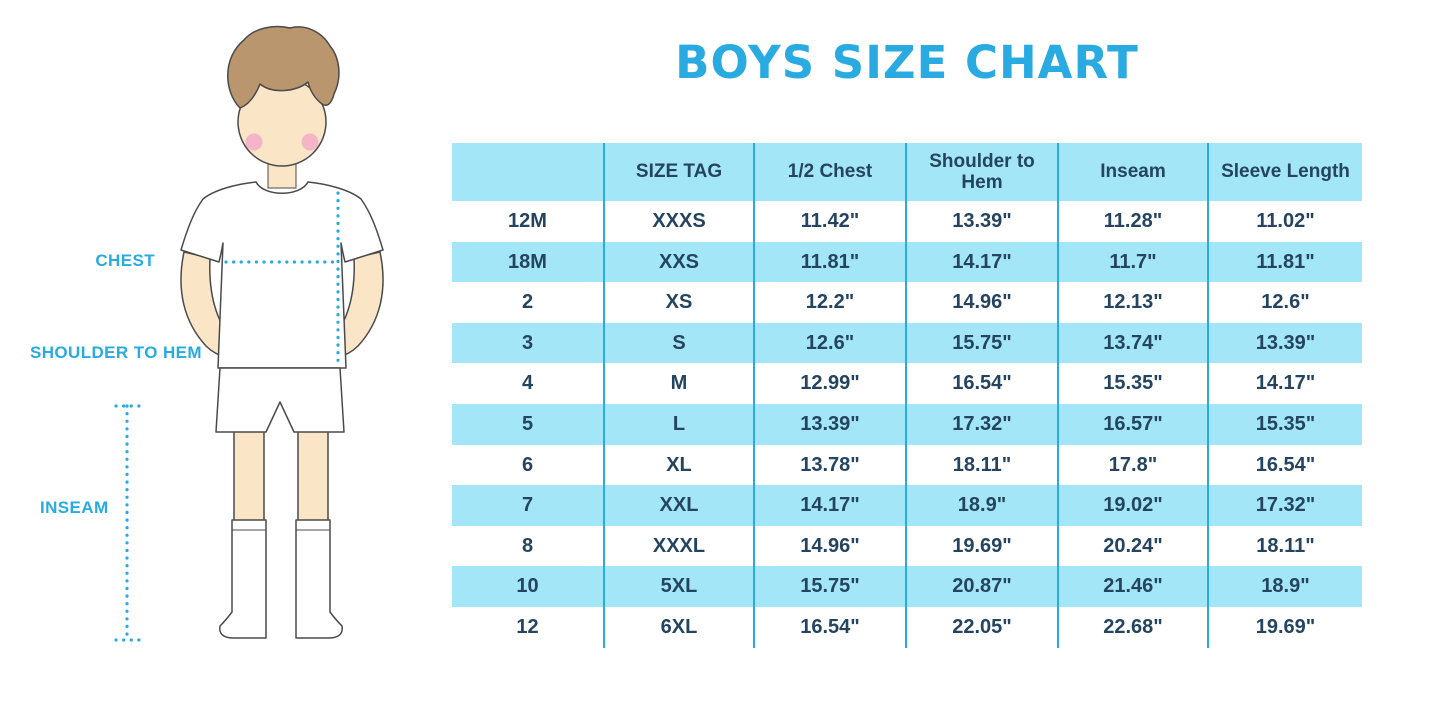 This screenshot has width=1445, height=728. I want to click on table-row: 5 L 13.39" 17.32" 16.57" 15.35", so click(907, 424).